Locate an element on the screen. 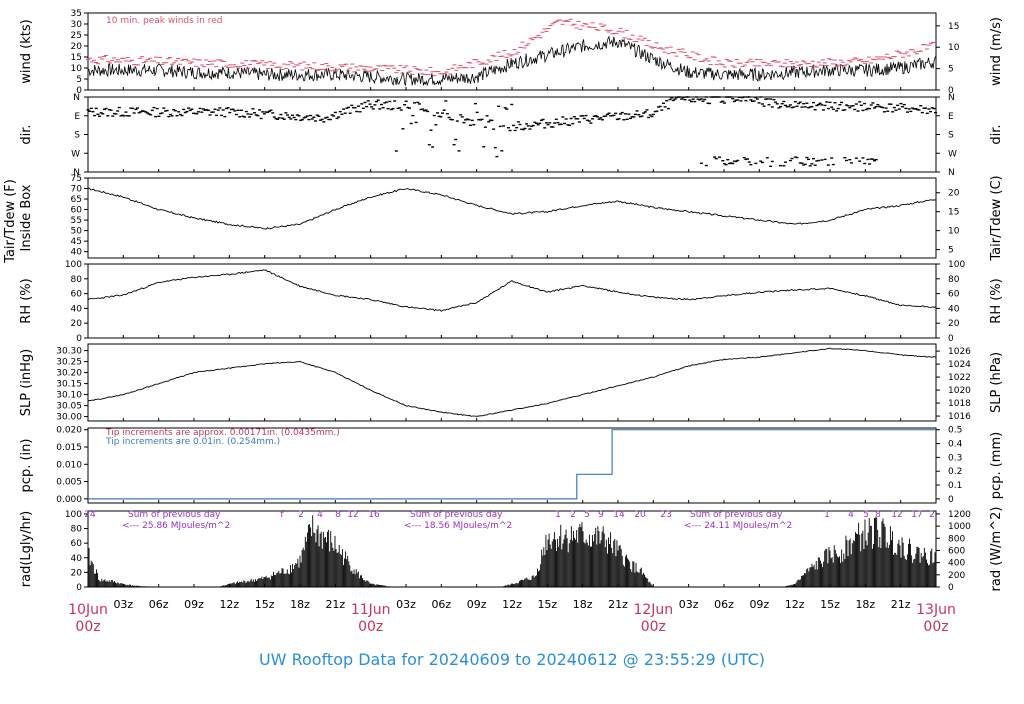  rad-sun-marker: 9 is located at coordinates (601, 515).